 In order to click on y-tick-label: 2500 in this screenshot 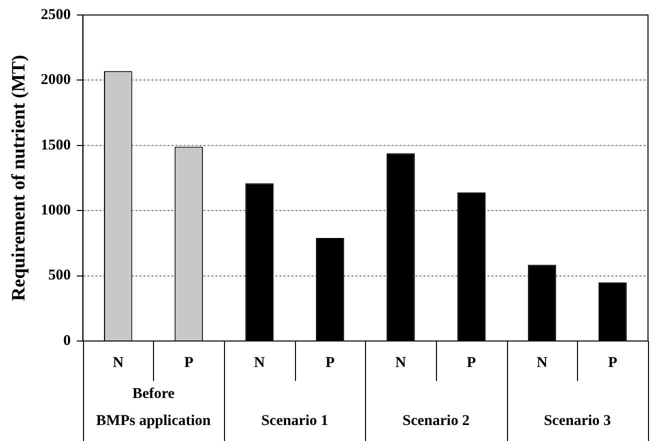, I will do `click(55, 14)`.